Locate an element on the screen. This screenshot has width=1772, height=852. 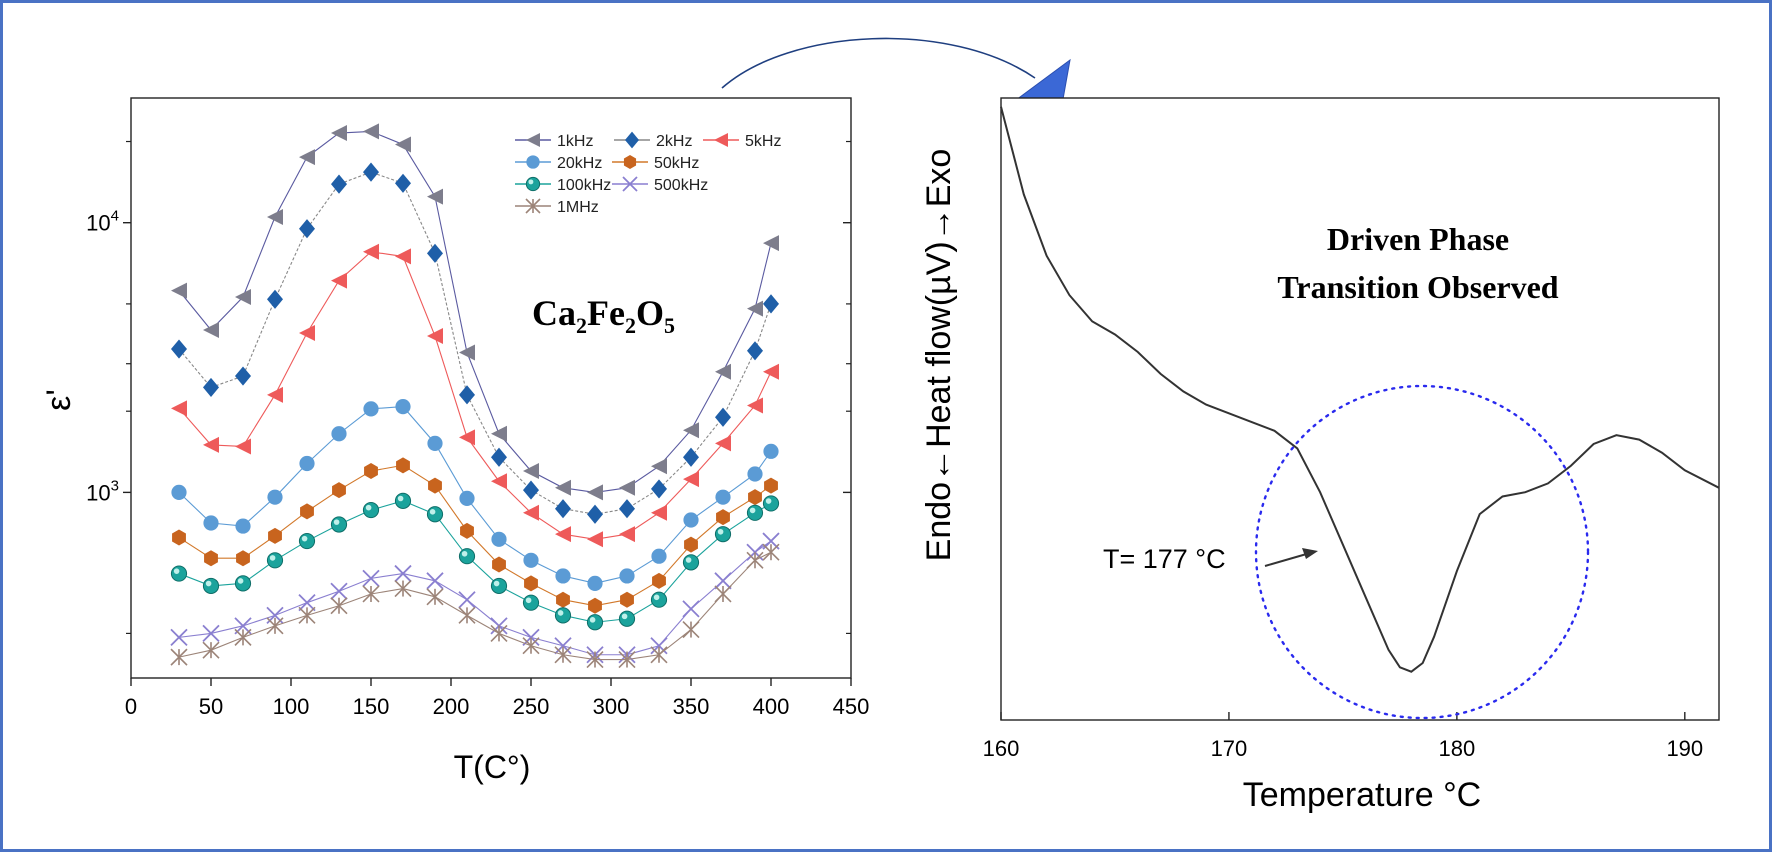
series-5kHz is located at coordinates (475, 395).